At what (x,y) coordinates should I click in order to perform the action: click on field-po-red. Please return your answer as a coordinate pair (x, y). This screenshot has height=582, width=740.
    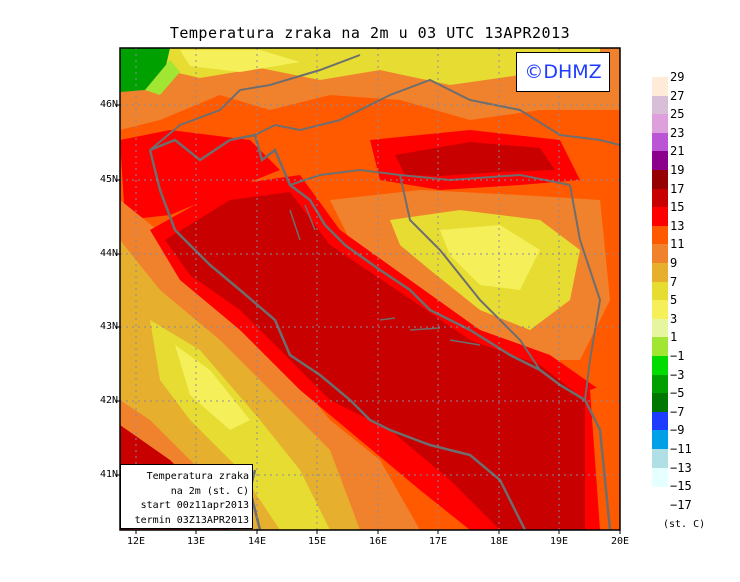
    Looking at the image, I should click on (200, 175).